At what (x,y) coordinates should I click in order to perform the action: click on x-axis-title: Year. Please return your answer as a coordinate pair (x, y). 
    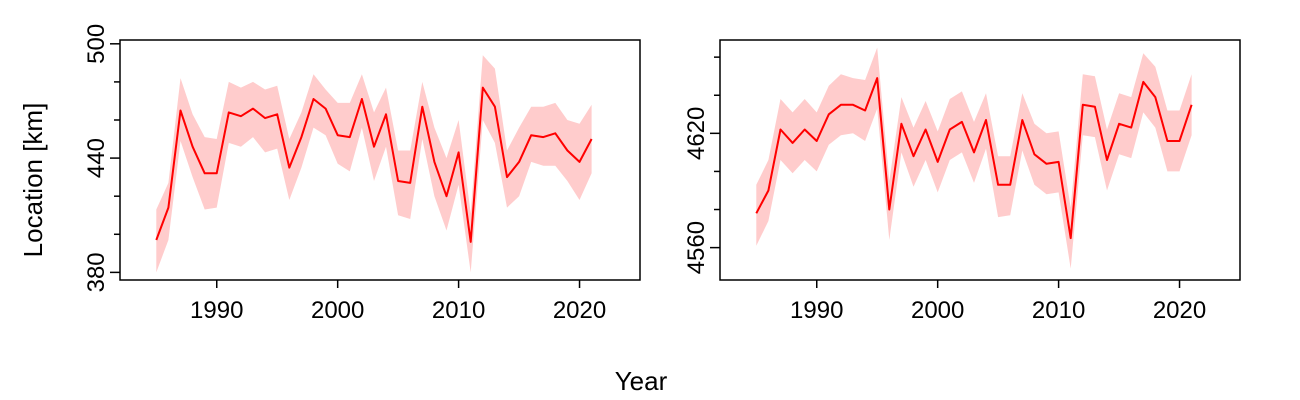
    Looking at the image, I should click on (641, 381).